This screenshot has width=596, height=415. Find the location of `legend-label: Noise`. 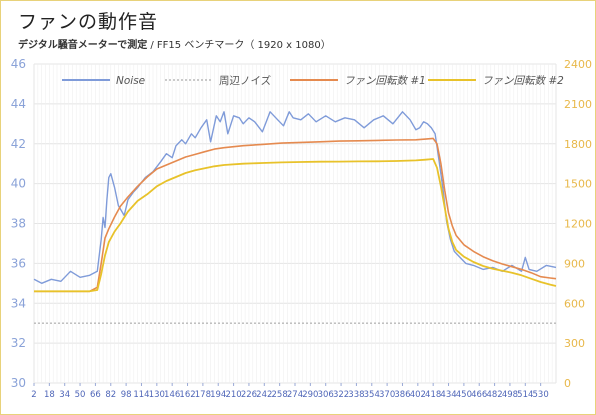

legend-label: Noise is located at coordinates (130, 81).